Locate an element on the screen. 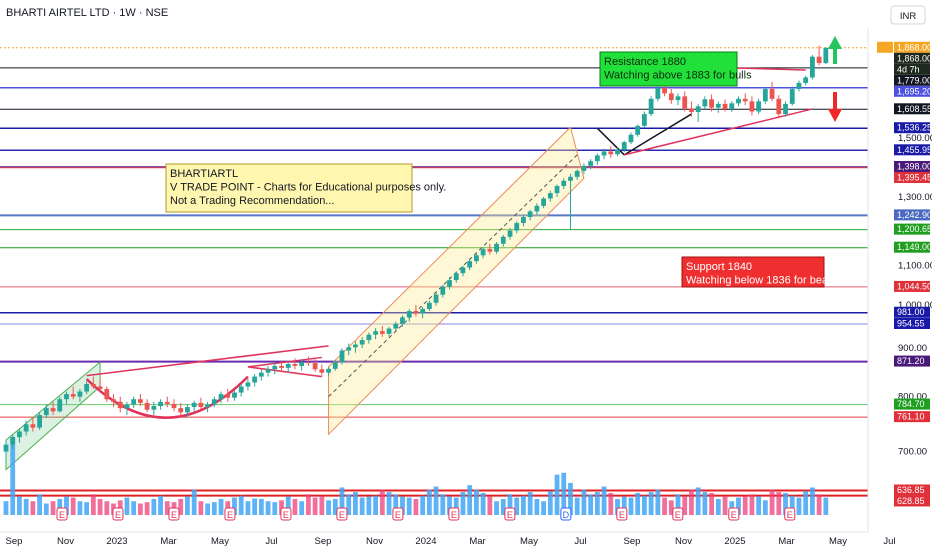  time-tick-label: May is located at coordinates (529, 541).